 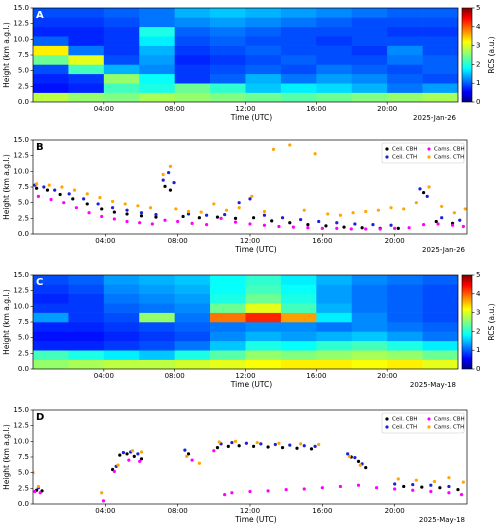 What do you see at coordinates (175, 376) in the screenshot?
I see `x-tick-label: 08:00` at bounding box center [175, 376].